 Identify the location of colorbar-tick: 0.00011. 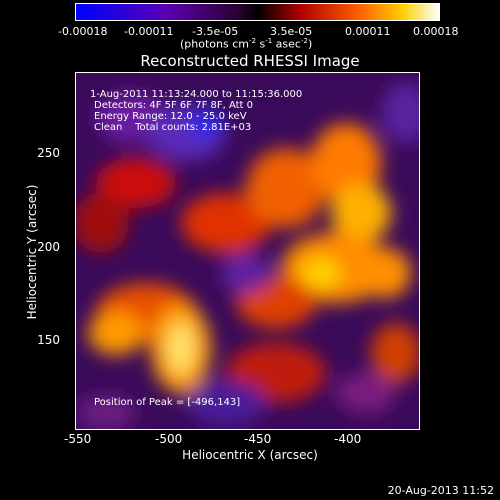
(368, 31).